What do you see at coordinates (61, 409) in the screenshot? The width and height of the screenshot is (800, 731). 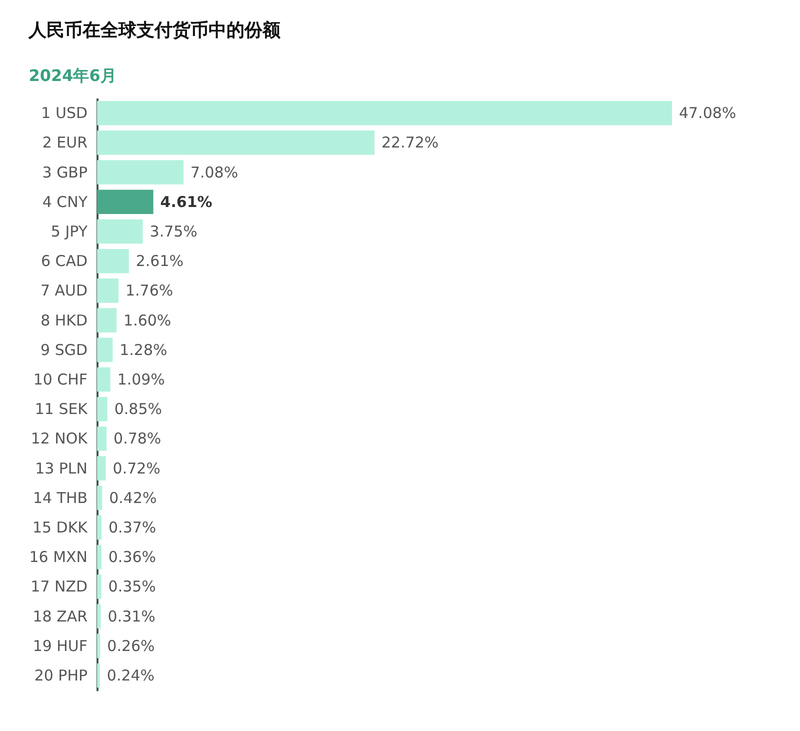 I see `y-tick-label: 11 SEK` at bounding box center [61, 409].